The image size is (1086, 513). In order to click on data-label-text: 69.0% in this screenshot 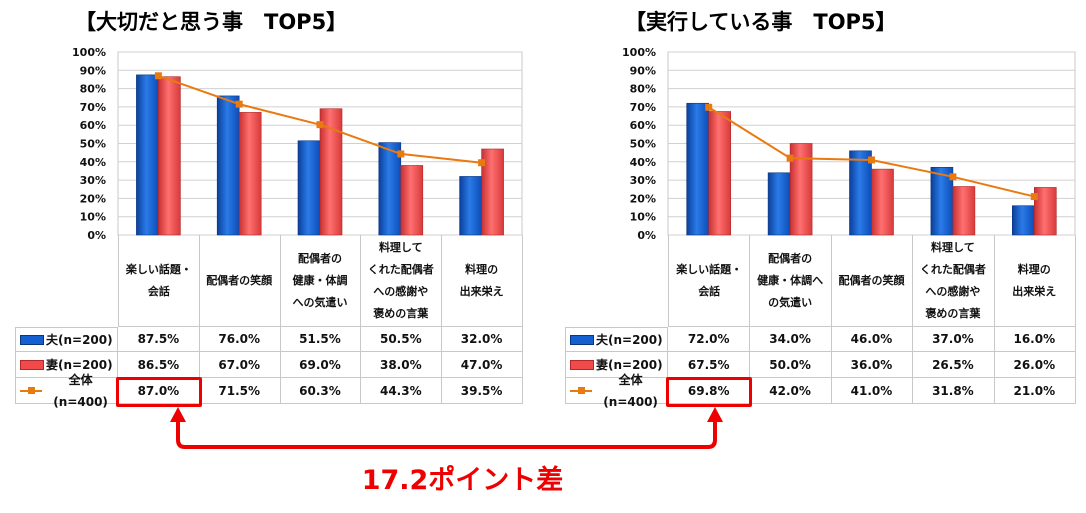, I will do `click(320, 364)`.